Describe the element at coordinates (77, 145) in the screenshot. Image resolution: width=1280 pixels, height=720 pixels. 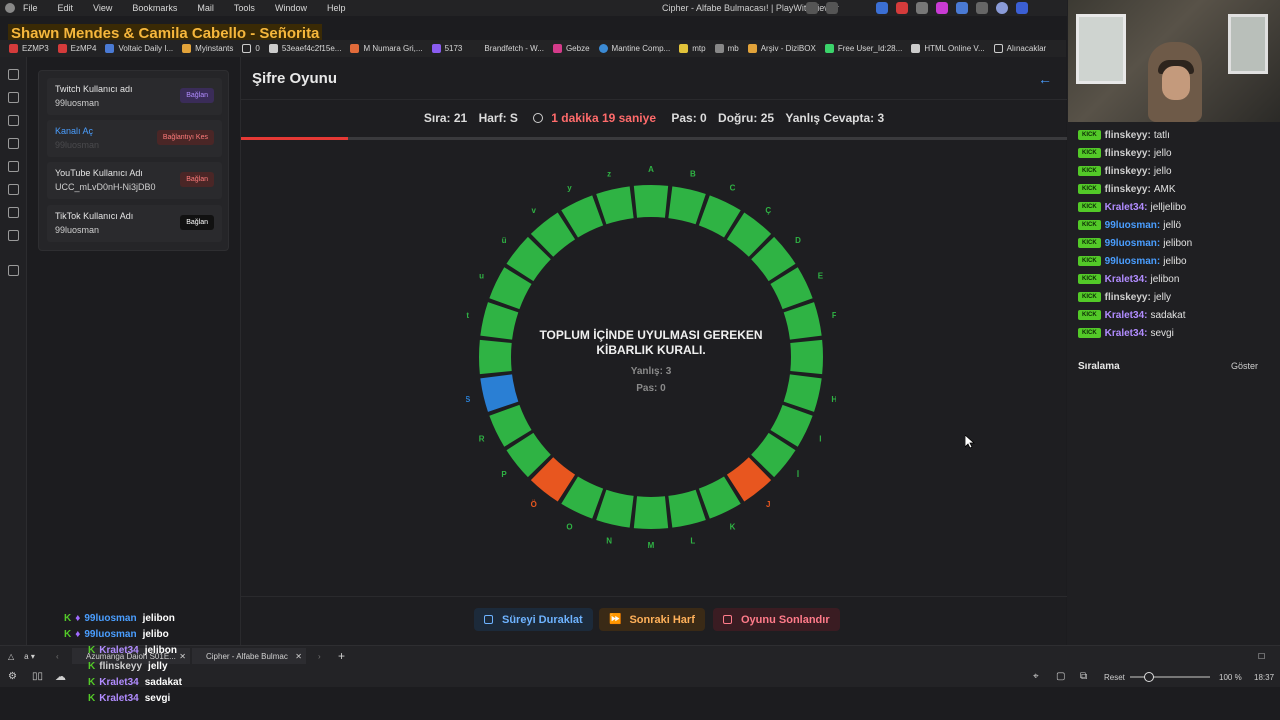
I see `kick-username: 99luosman` at that location.